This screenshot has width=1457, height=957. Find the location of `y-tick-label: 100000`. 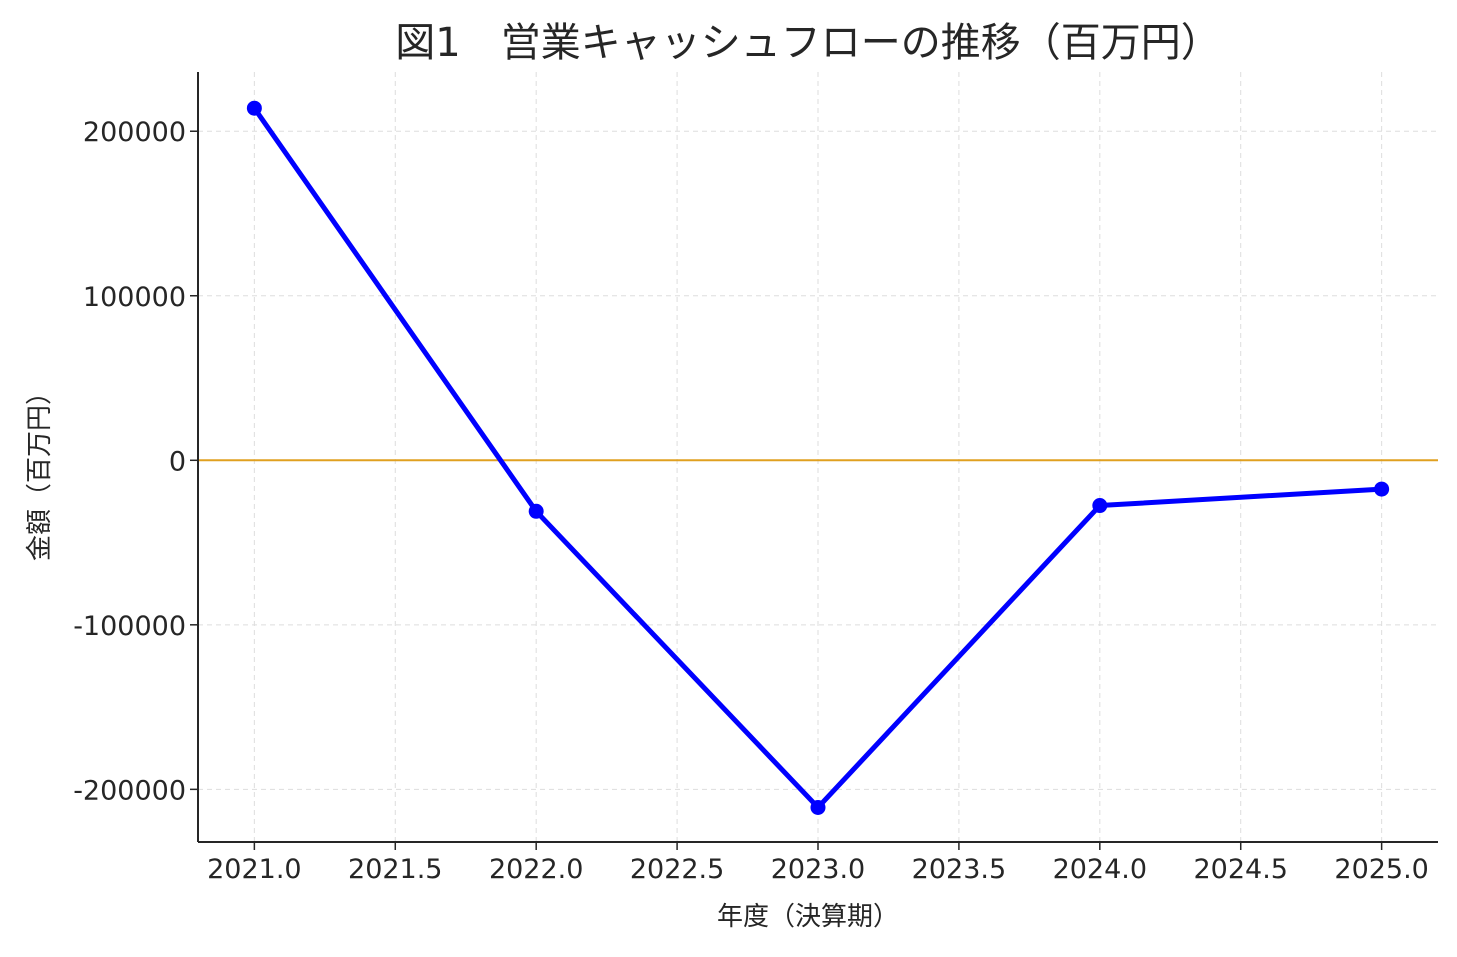

y-tick-label: 100000 is located at coordinates (134, 297).